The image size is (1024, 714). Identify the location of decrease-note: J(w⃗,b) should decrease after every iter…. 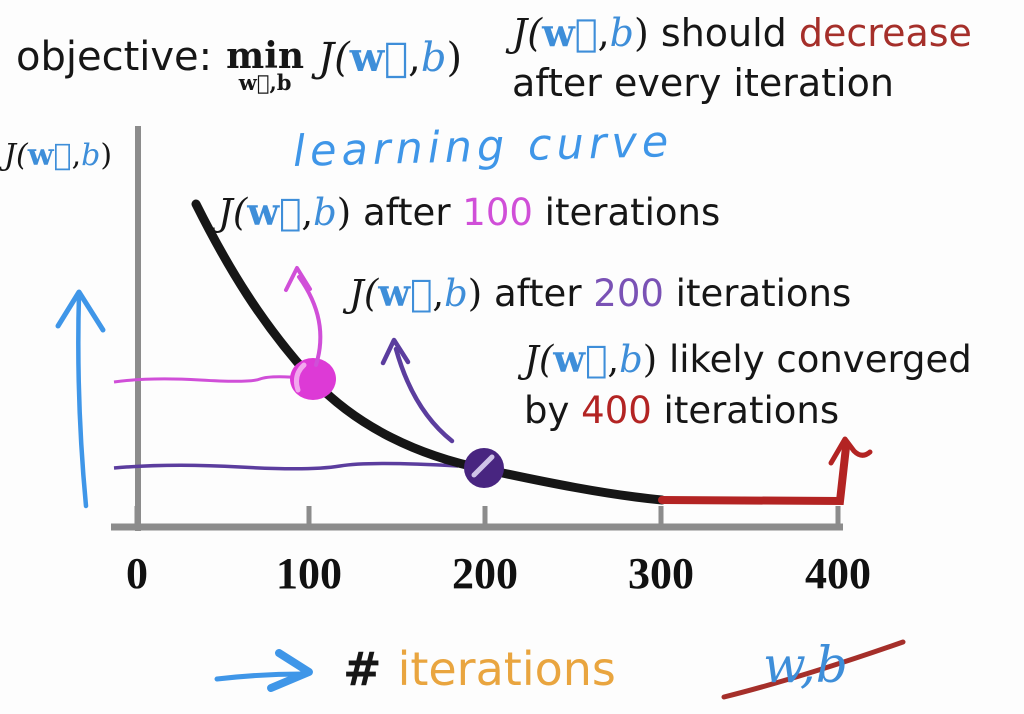
(768, 58).